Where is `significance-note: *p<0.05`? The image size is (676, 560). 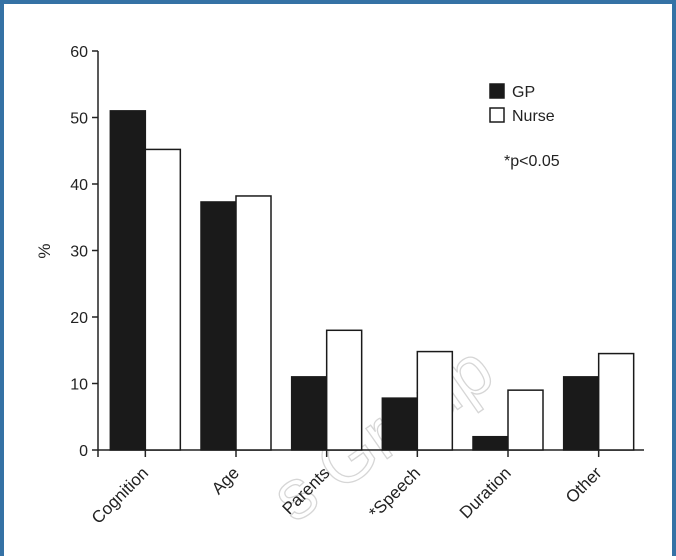 significance-note: *p<0.05 is located at coordinates (532, 161).